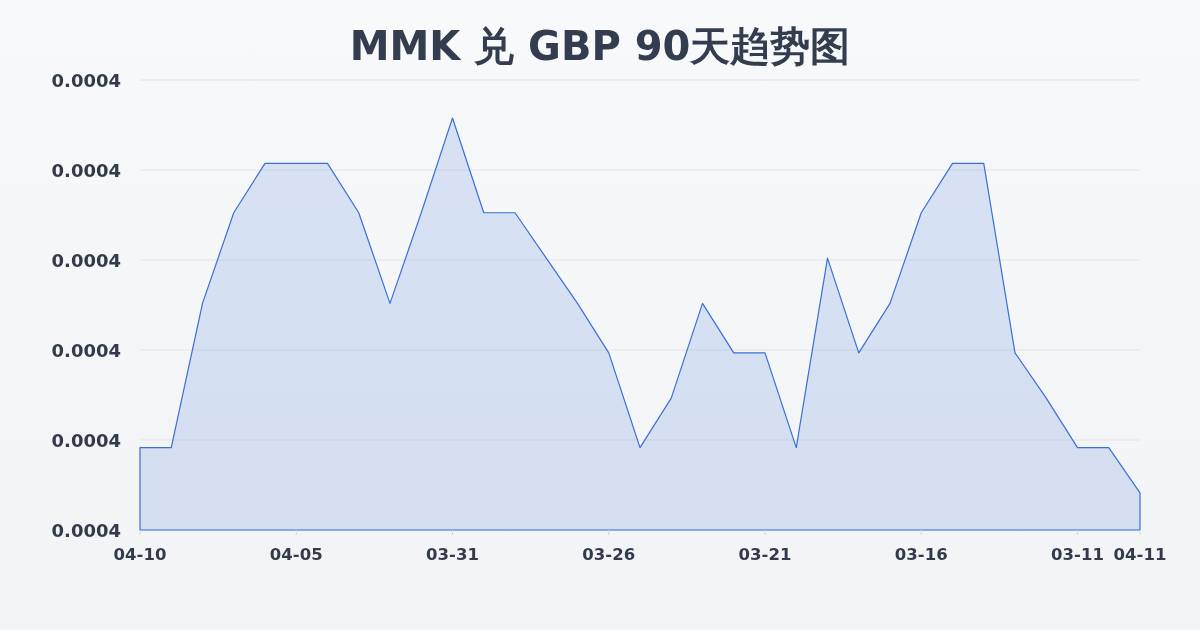  I want to click on xtick-label: 04-11, so click(1140, 554).